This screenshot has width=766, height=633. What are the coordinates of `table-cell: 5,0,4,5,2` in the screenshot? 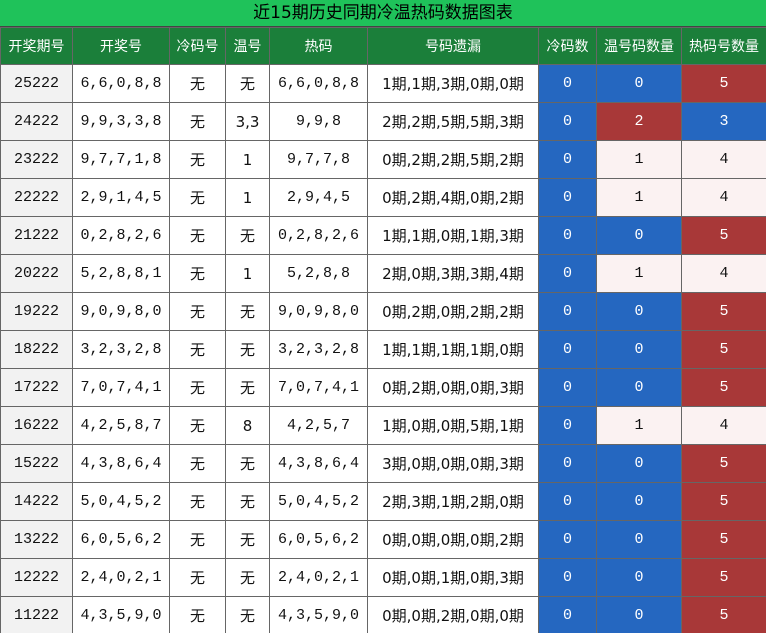 It's located at (318, 501).